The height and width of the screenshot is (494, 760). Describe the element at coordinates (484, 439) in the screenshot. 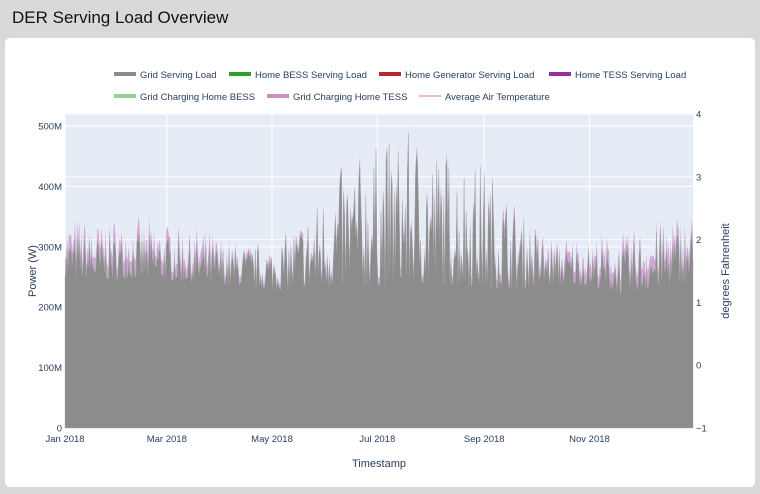

I see `x-tick-label: Sep 2018` at that location.